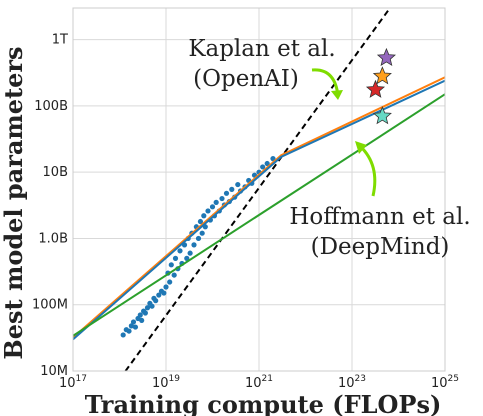 The image size is (483, 416). Describe the element at coordinates (60, 40) in the screenshot. I see `y-tick-label: 1T` at that location.